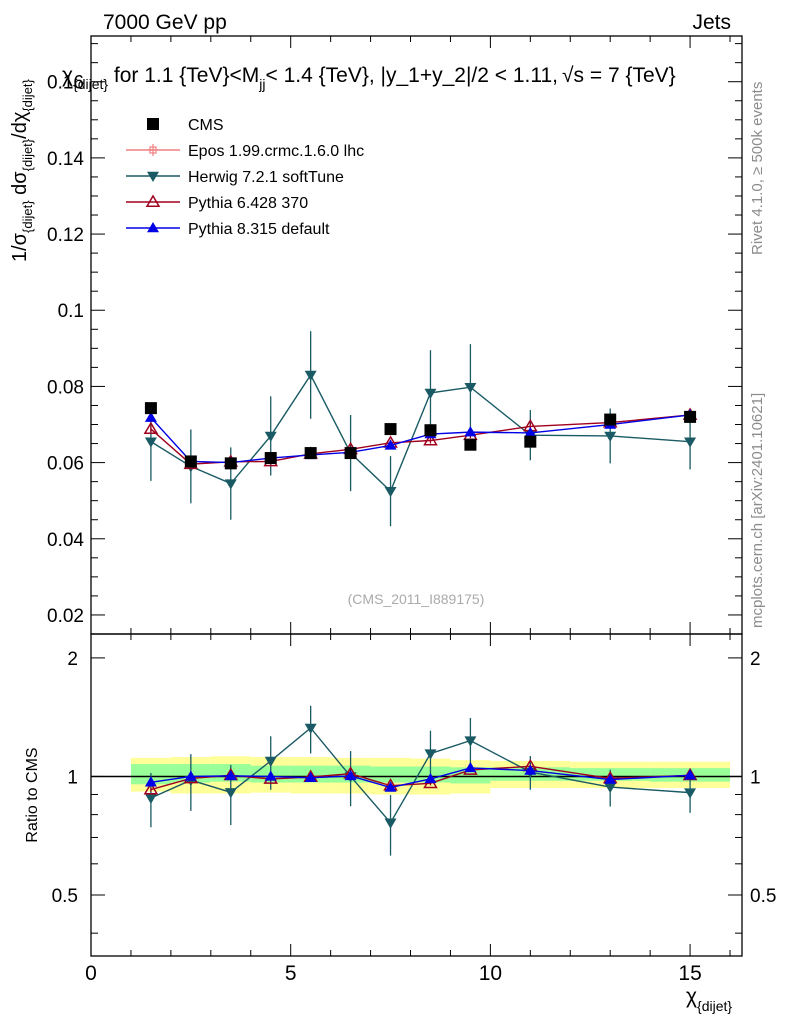 This screenshot has height=1024, width=786. What do you see at coordinates (755, 659) in the screenshot?
I see `ratio-tick-label-right: 2` at bounding box center [755, 659].